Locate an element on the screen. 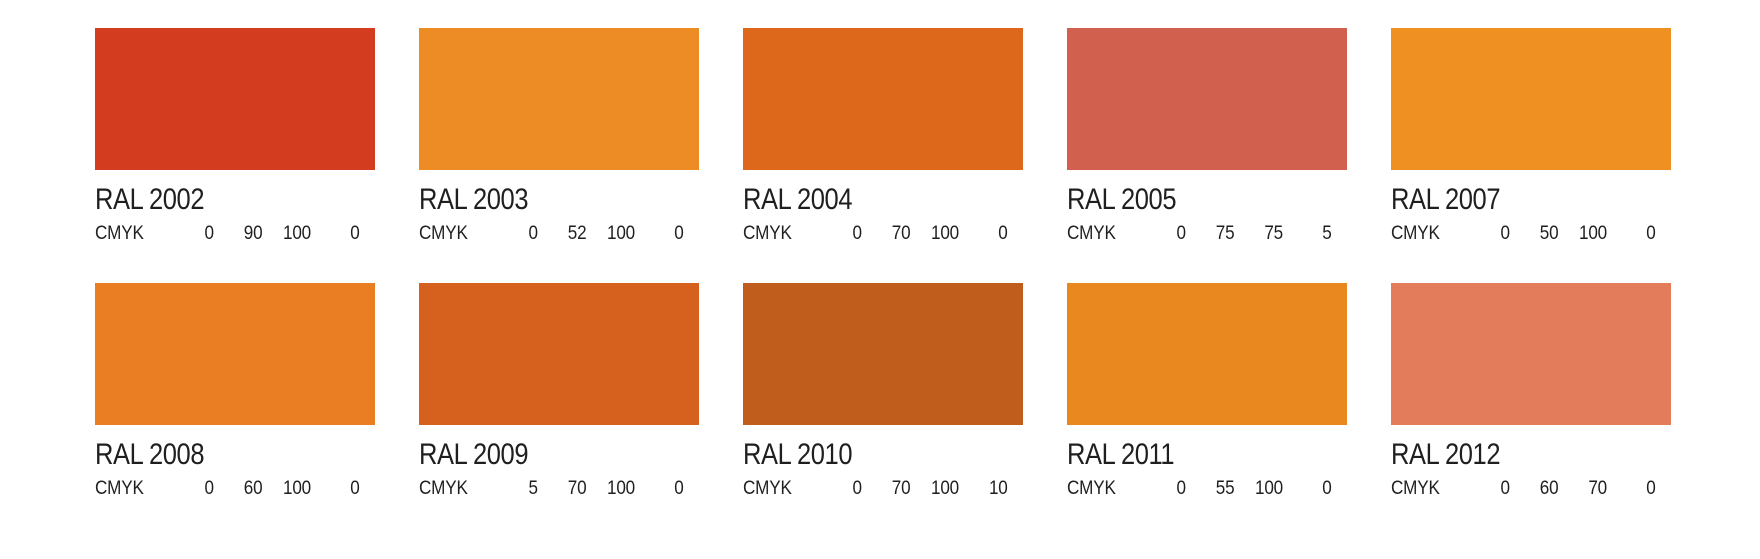 This screenshot has height=559, width=1760. color-name: RAL 2003 is located at coordinates (474, 199).